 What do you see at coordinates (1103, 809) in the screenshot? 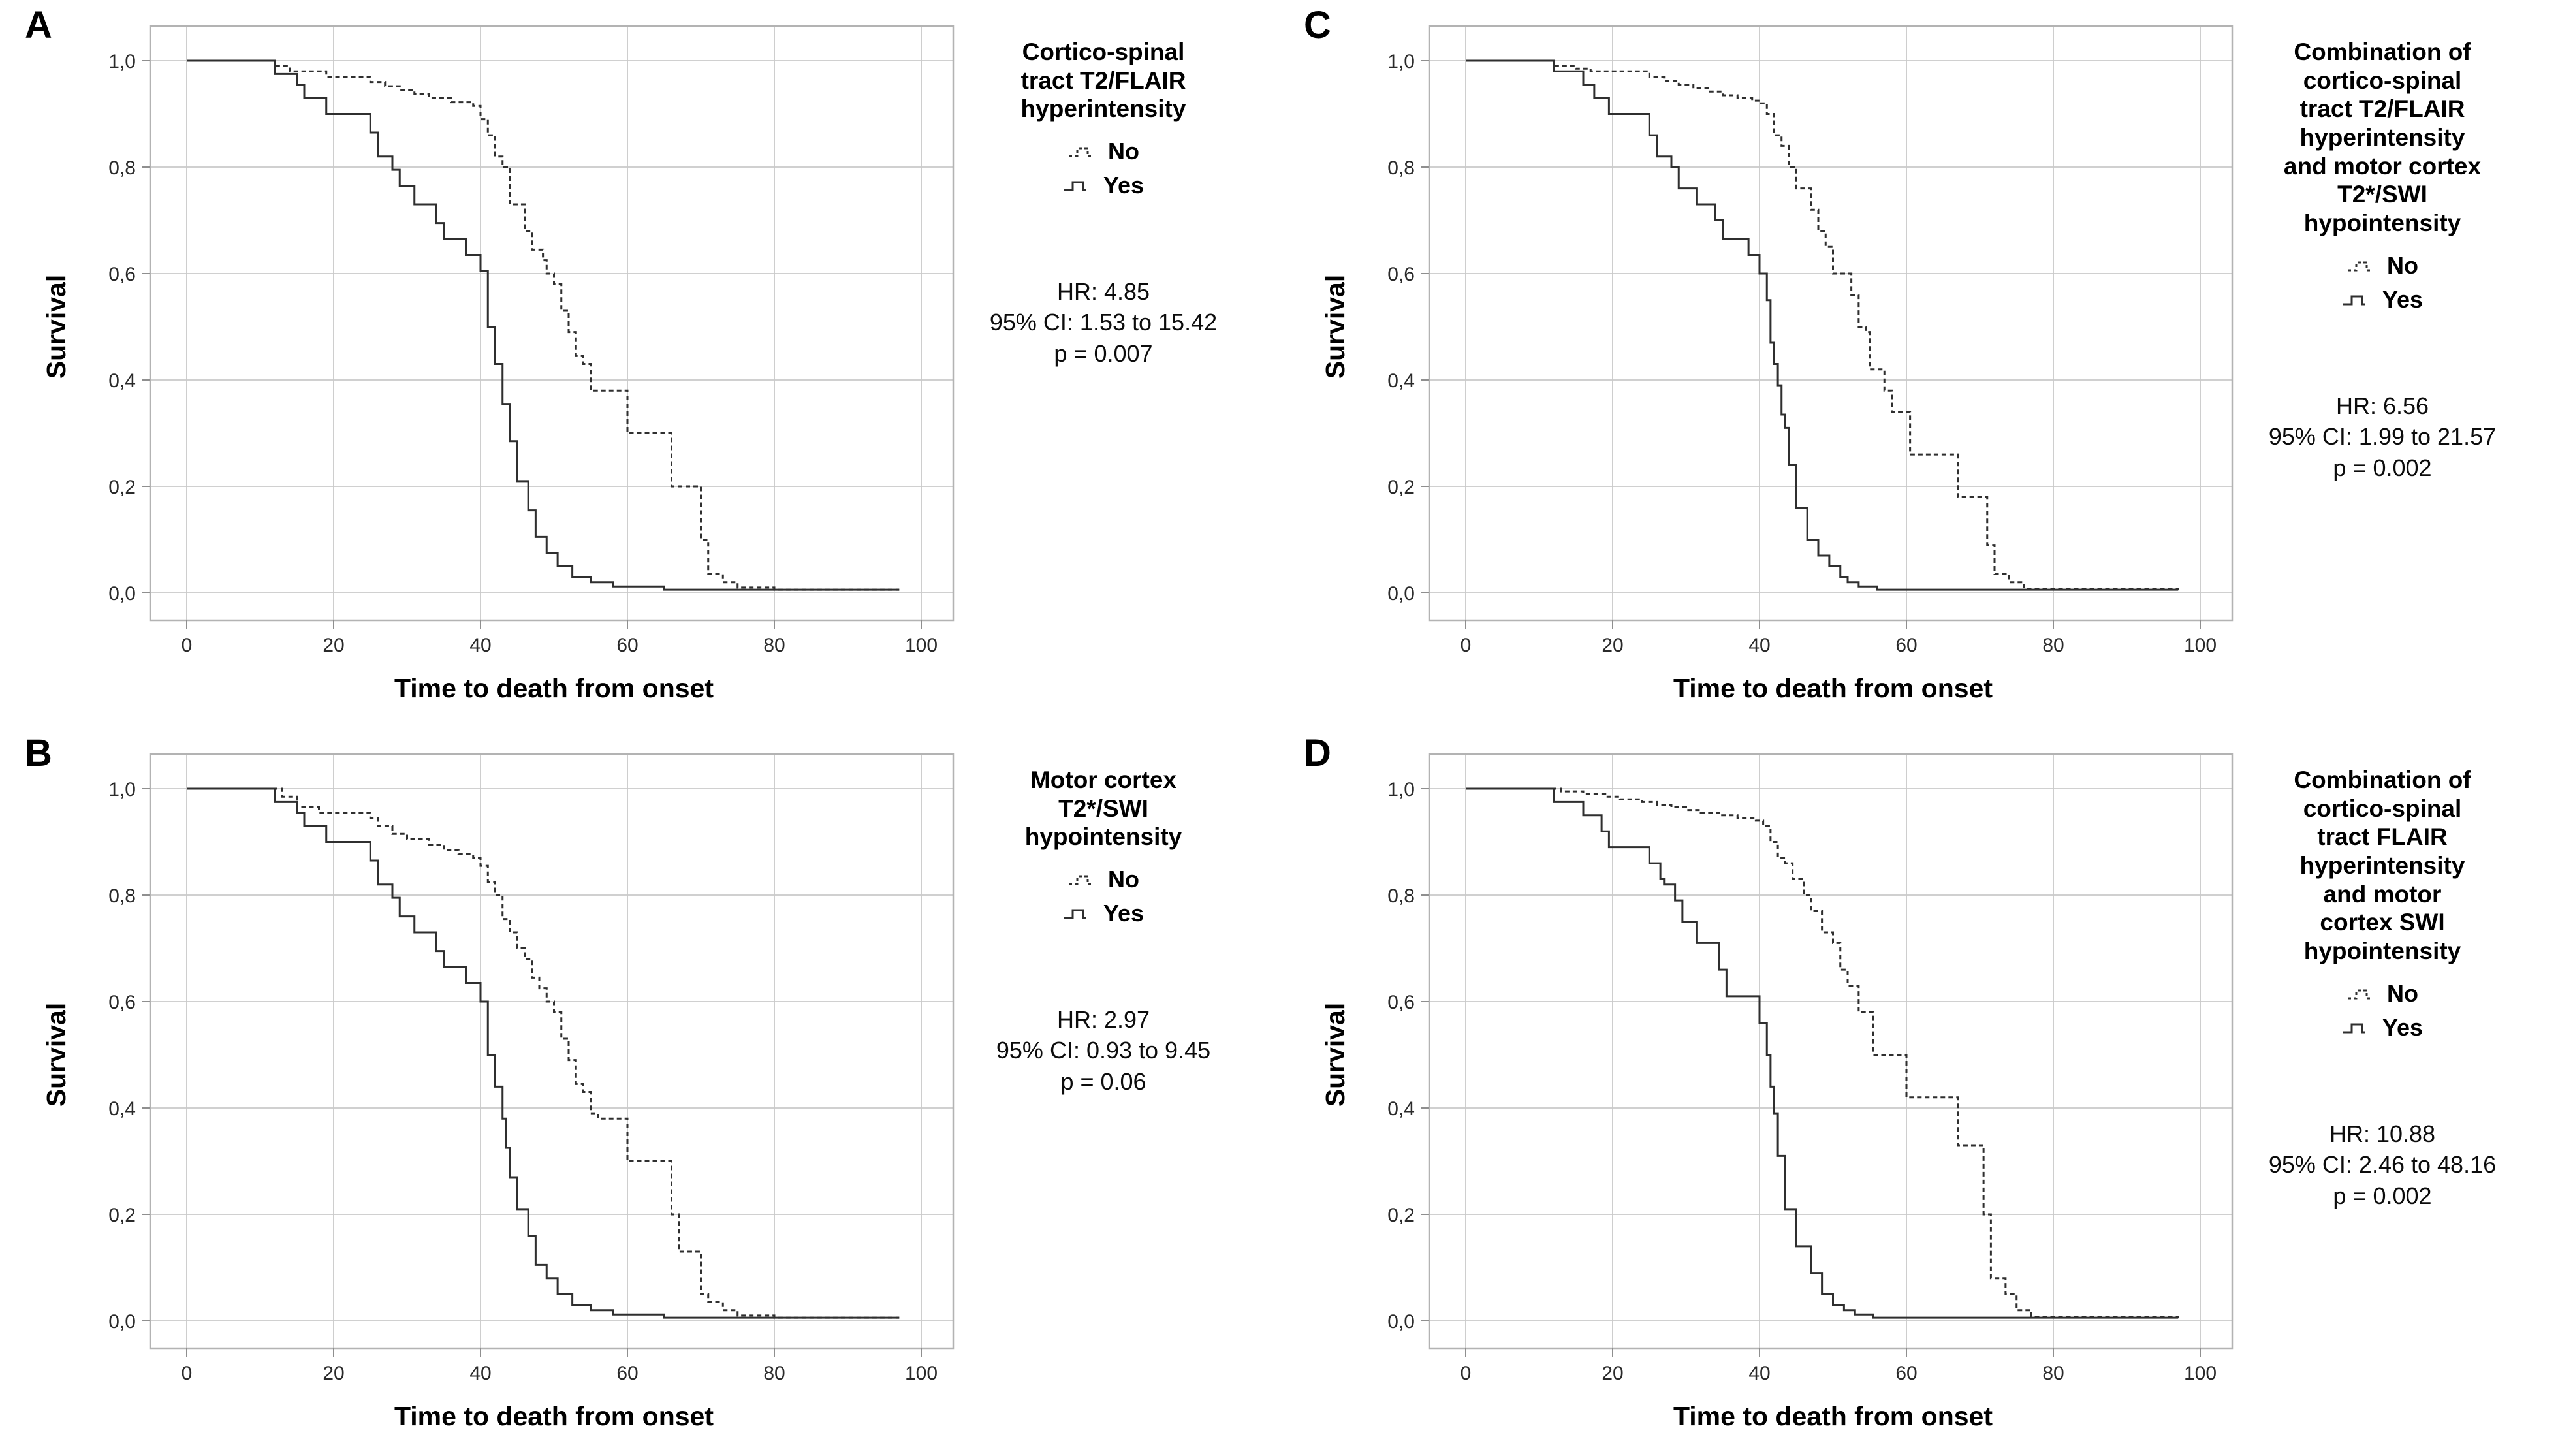
I see `legend-title-B: Motor cortex T2*/SWI hypointensity` at bounding box center [1103, 809].